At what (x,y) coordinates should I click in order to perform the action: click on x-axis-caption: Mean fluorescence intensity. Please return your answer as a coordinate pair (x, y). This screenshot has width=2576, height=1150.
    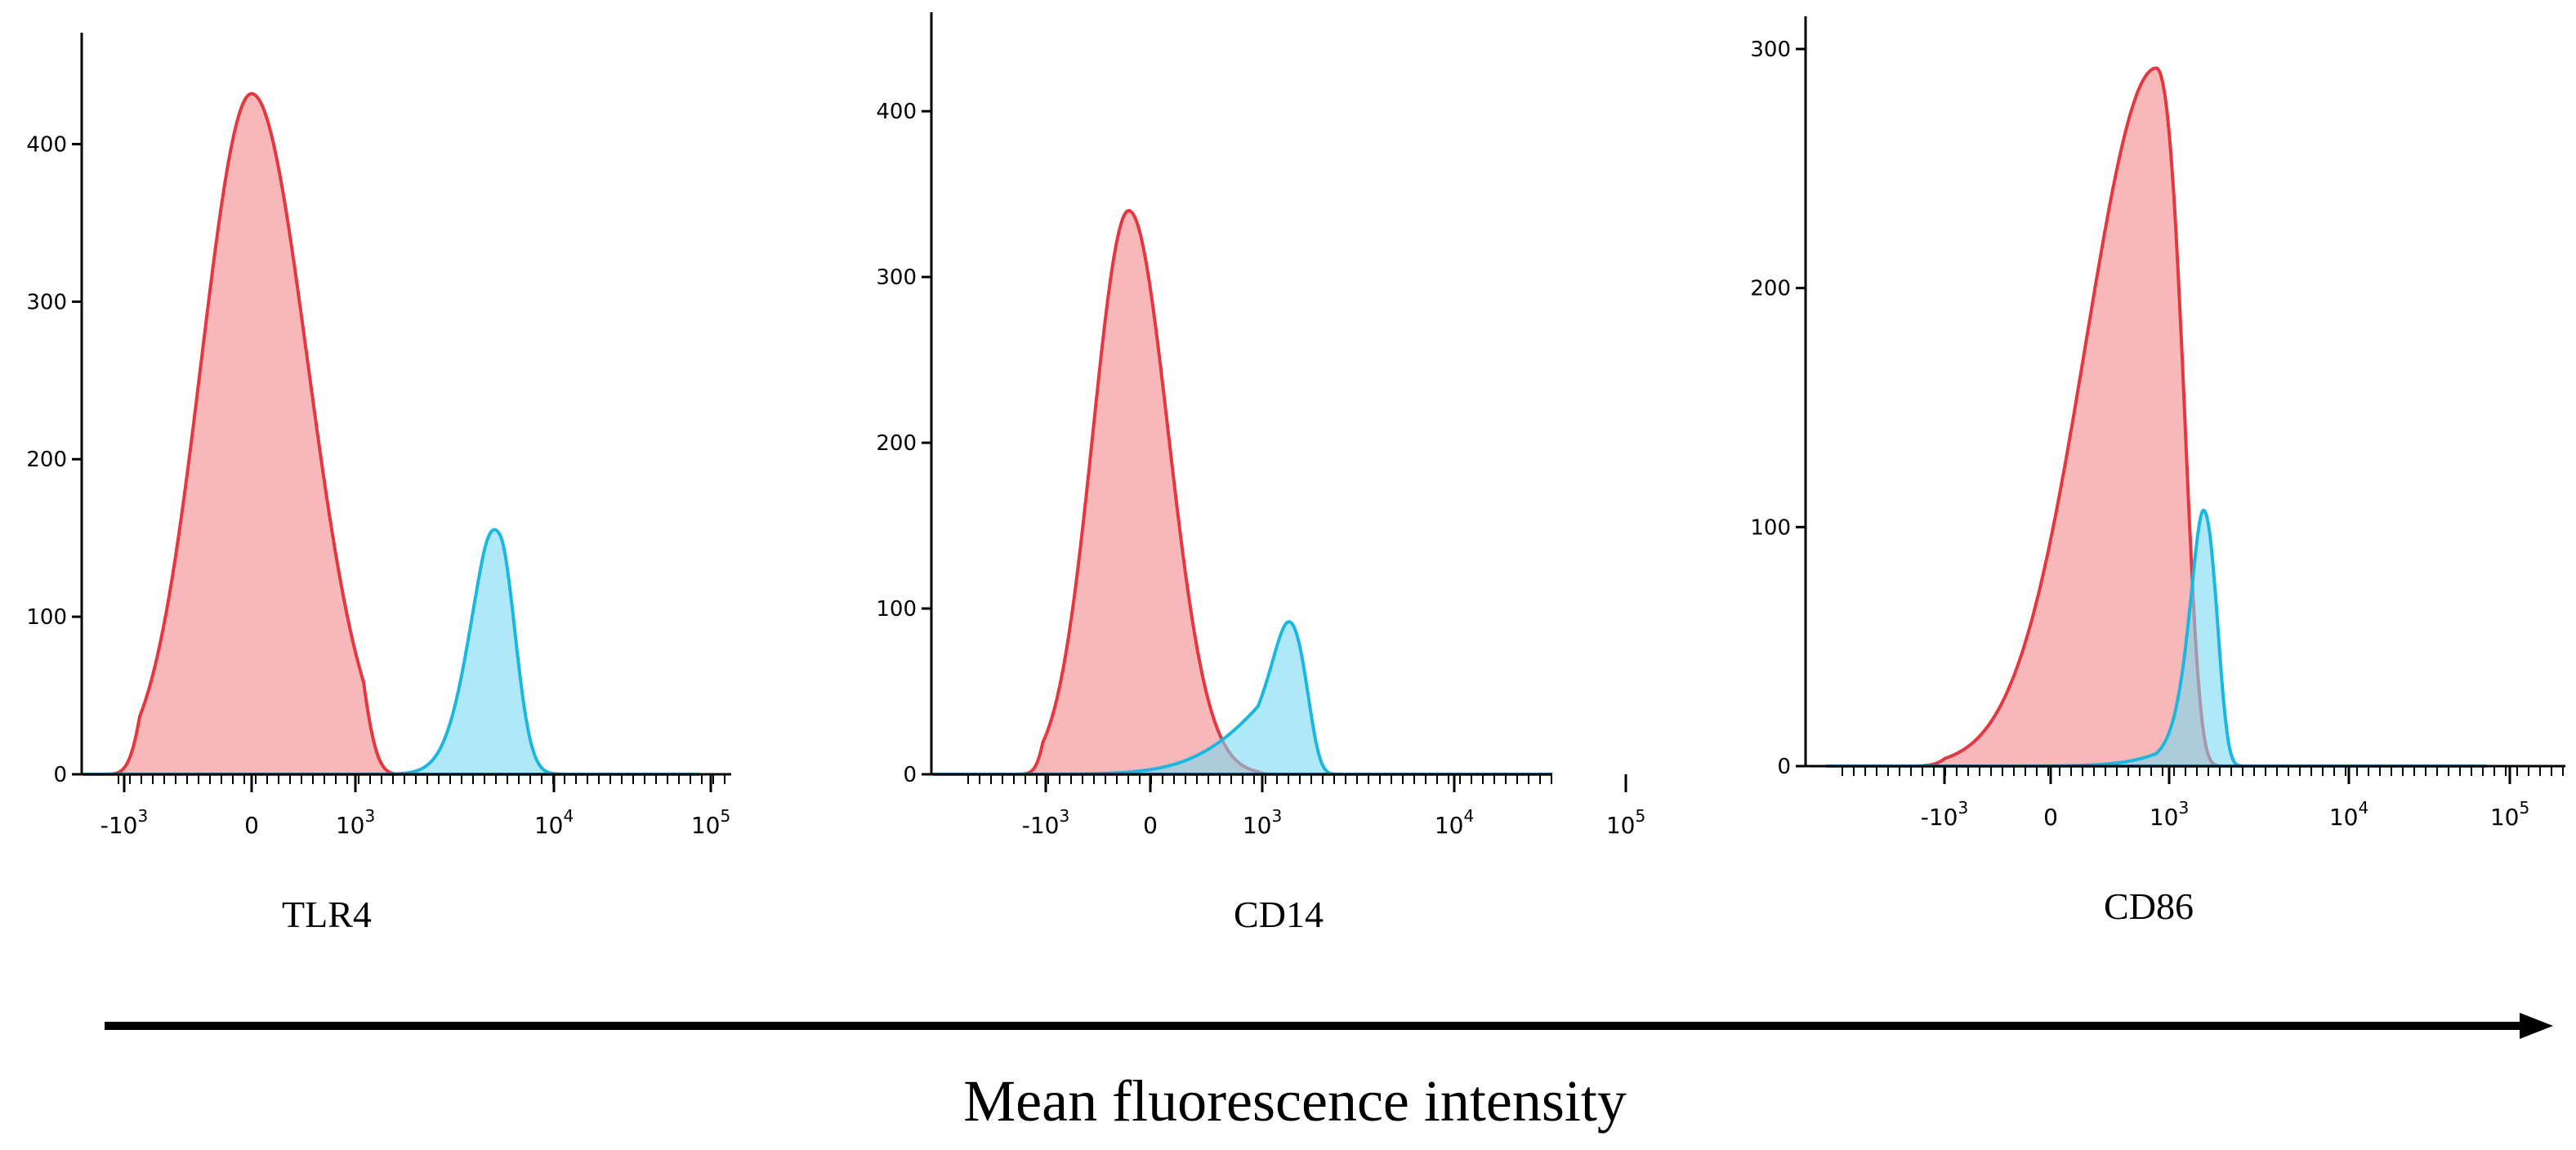
    Looking at the image, I should click on (1295, 1101).